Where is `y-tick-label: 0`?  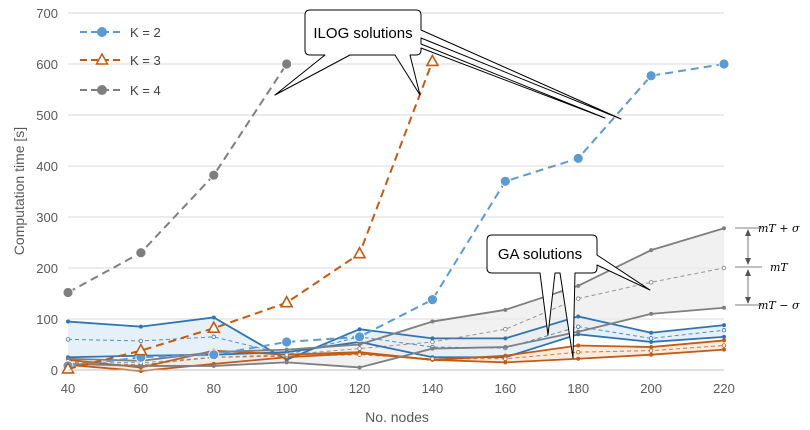
y-tick-label: 0 is located at coordinates (54, 370).